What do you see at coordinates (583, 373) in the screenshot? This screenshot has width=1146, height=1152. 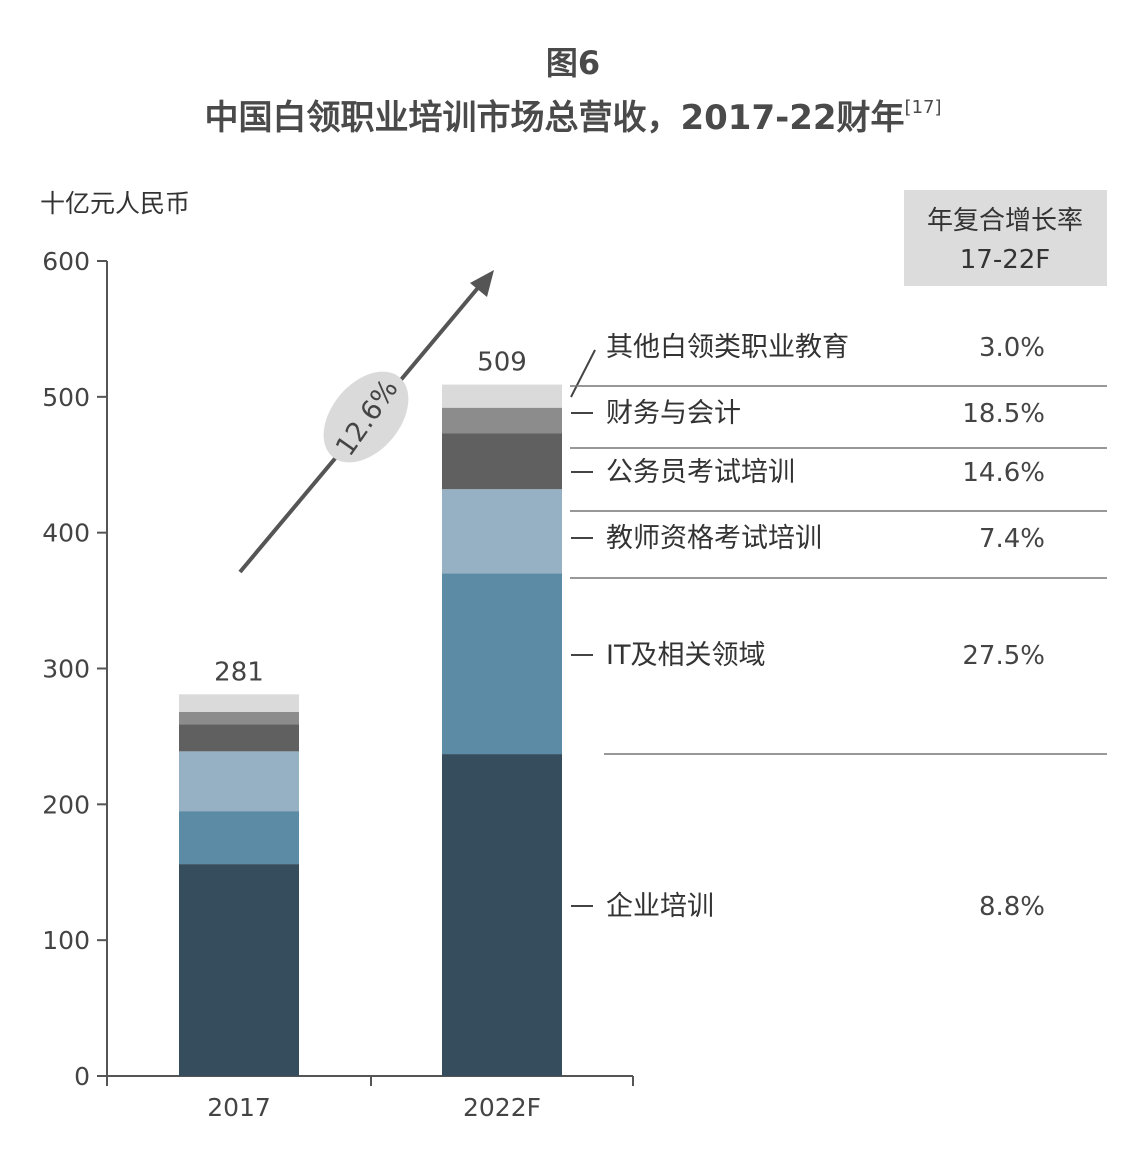 I see `legend-leader` at bounding box center [583, 373].